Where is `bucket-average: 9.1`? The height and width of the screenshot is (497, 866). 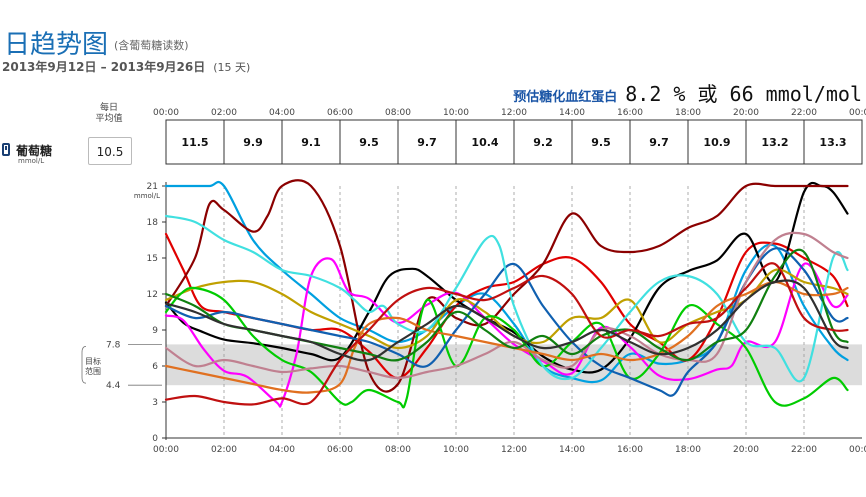
bucket-average: 9.1 is located at coordinates (311, 142).